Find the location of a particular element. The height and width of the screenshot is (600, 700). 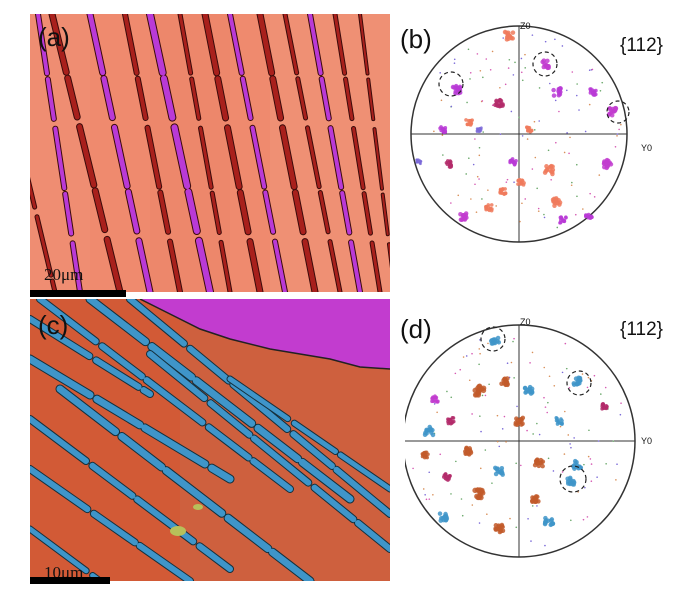

scale-bar-label-a: 20μm is located at coordinates (64, 274).